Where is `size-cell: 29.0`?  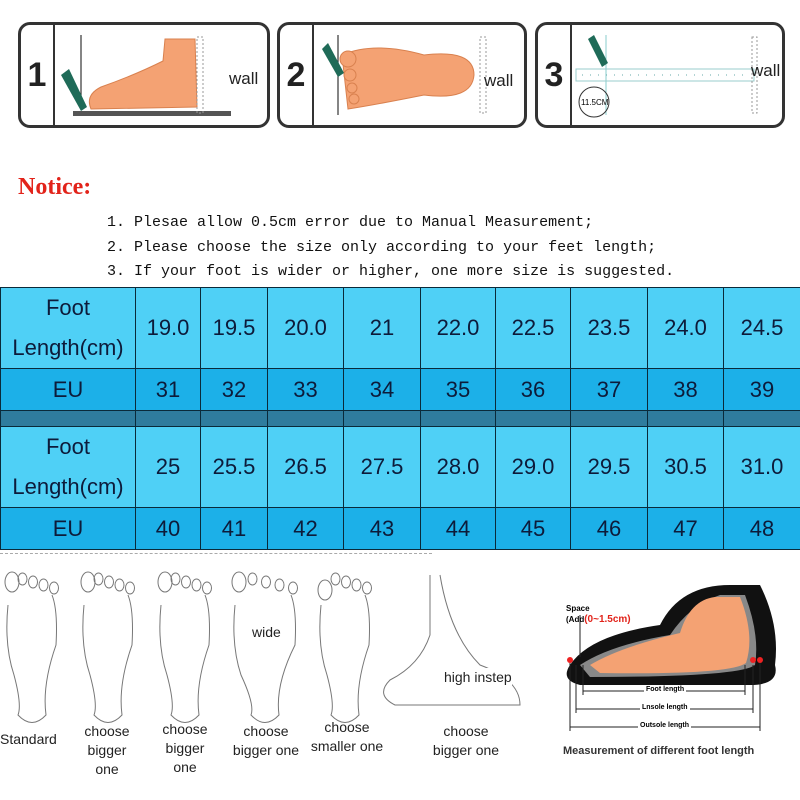 size-cell: 29.0 is located at coordinates (533, 467).